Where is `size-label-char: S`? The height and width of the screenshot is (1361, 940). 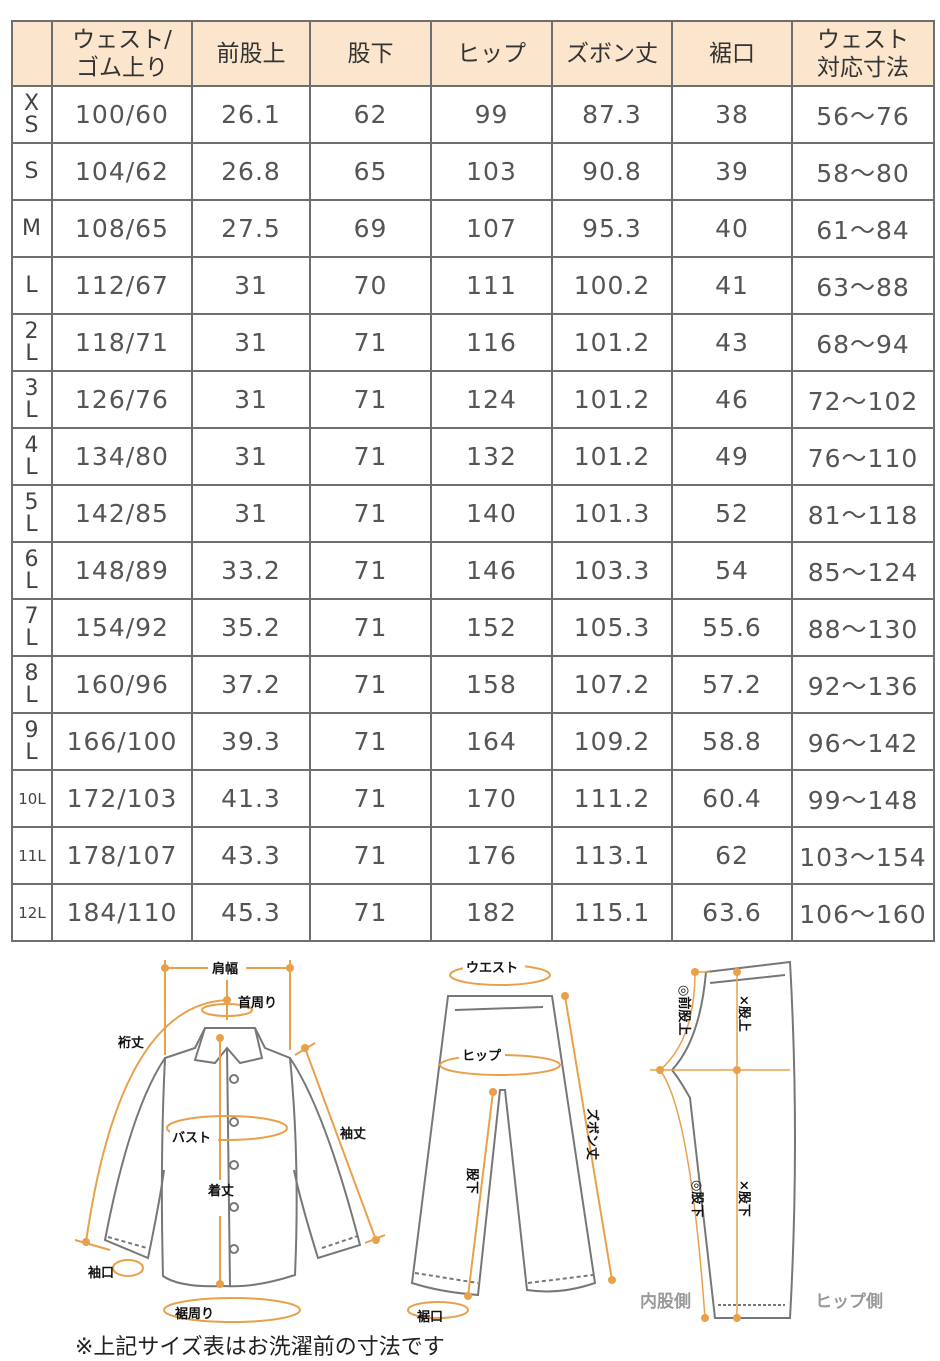
size-label-char: S is located at coordinates (32, 125).